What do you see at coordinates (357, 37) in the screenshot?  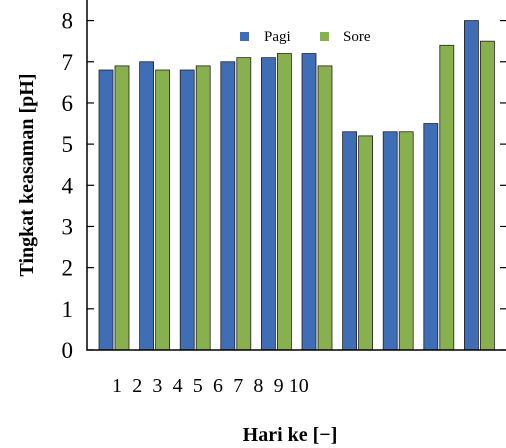 I see `legend-label-sore: Sore` at bounding box center [357, 37].